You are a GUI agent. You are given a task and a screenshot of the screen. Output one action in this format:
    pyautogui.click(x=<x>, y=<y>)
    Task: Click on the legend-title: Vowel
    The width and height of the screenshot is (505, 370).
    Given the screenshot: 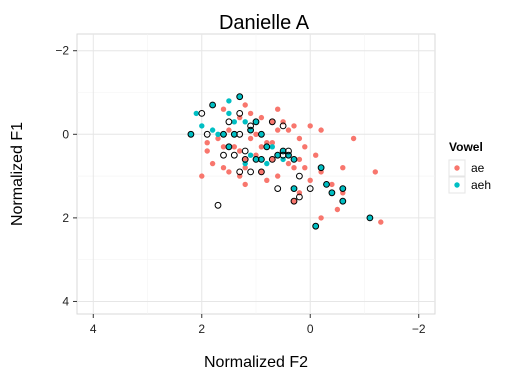 What is the action you would take?
    pyautogui.click(x=466, y=147)
    